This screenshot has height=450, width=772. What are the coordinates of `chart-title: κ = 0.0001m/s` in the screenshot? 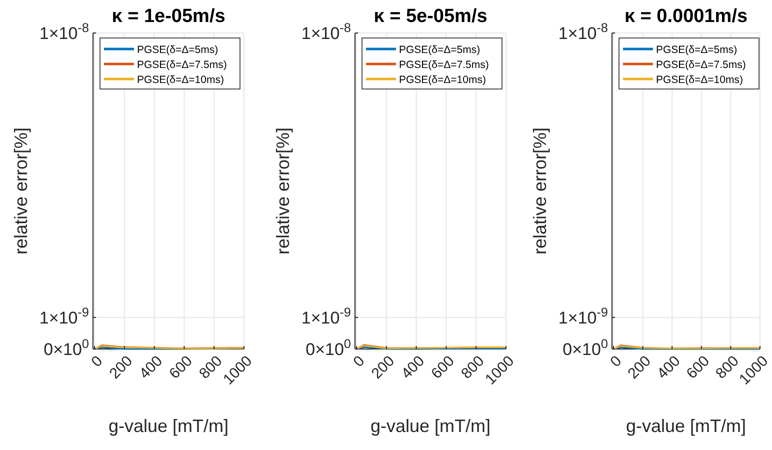 It's located at (686, 16).